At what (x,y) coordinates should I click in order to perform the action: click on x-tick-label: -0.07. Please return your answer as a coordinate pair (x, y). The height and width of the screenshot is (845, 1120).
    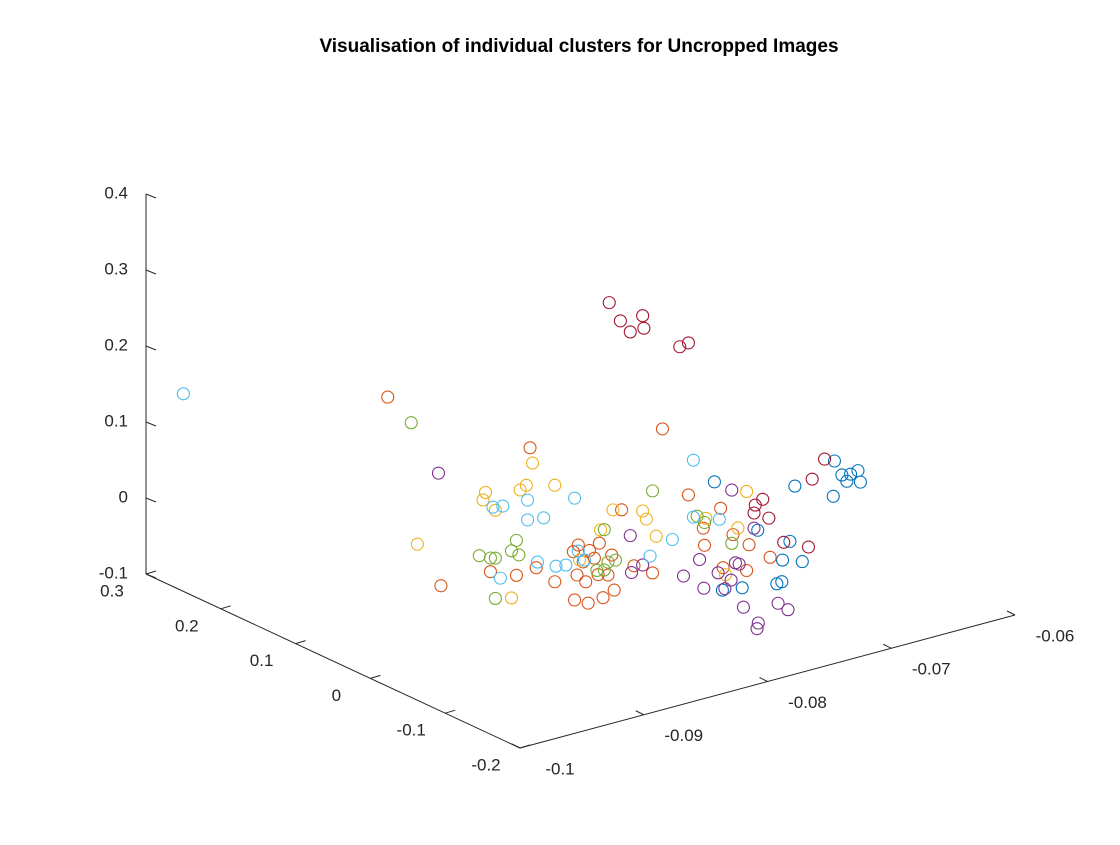
    Looking at the image, I should click on (931, 669).